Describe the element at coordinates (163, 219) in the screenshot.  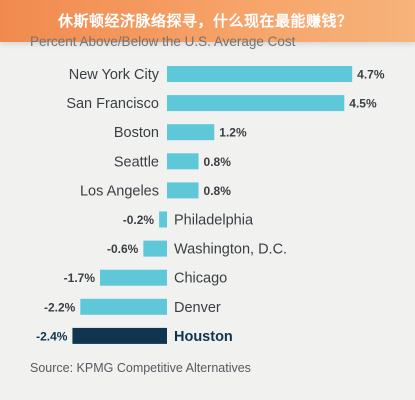
I see `bar-philadelphia` at that location.